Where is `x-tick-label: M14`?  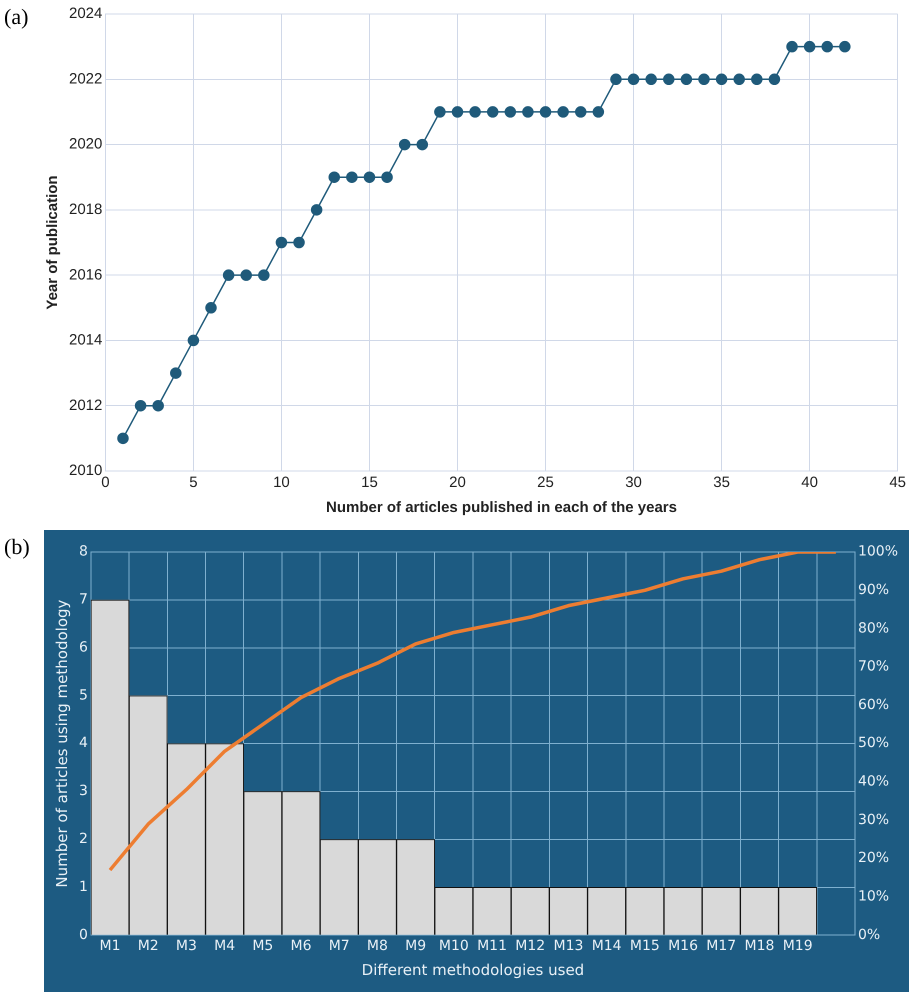
x-tick-label: M14 is located at coordinates (607, 946).